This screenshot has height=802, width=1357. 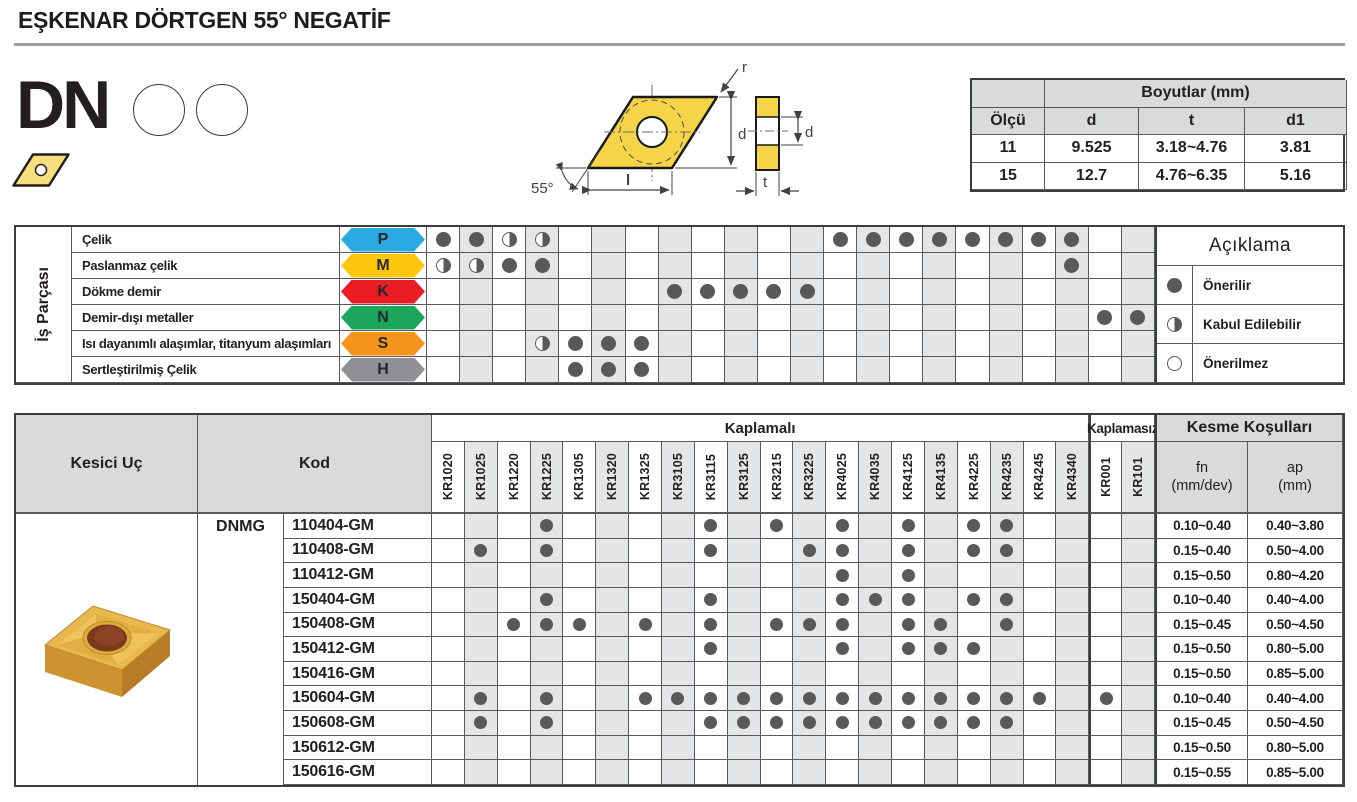 I want to click on grade-header-KR1320: KR1320, so click(x=613, y=478).